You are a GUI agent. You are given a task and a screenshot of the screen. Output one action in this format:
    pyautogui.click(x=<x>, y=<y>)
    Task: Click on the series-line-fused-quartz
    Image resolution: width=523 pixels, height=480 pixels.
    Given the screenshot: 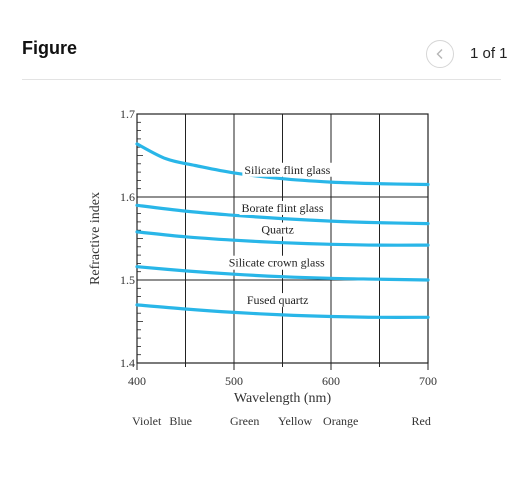 What is the action you would take?
    pyautogui.click(x=282, y=311)
    